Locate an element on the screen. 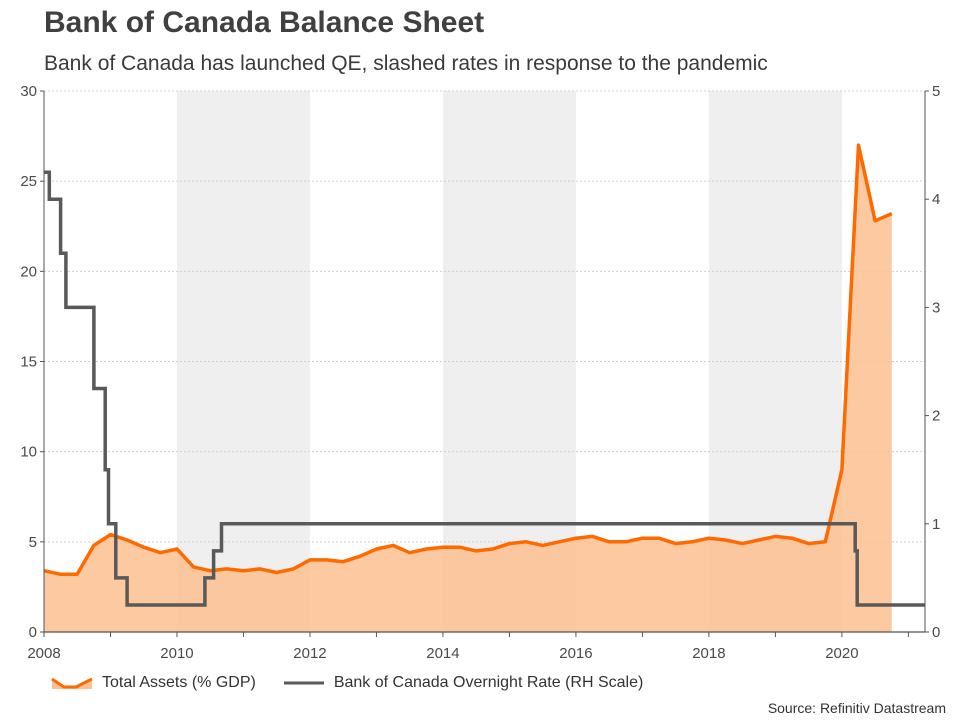 This screenshot has width=960, height=720. x-tick-label-6: 2020 is located at coordinates (841, 653).